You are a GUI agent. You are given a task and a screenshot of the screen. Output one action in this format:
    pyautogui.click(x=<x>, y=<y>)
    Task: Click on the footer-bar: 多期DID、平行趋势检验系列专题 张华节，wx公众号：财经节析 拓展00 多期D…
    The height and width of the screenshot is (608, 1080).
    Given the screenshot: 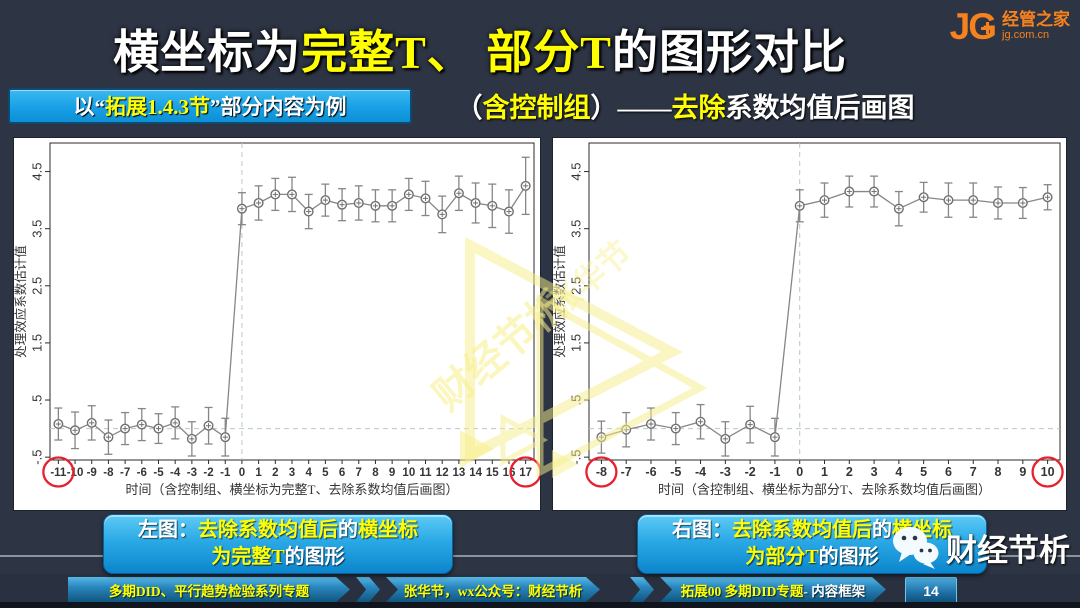 What is the action you would take?
    pyautogui.click(x=540, y=589)
    